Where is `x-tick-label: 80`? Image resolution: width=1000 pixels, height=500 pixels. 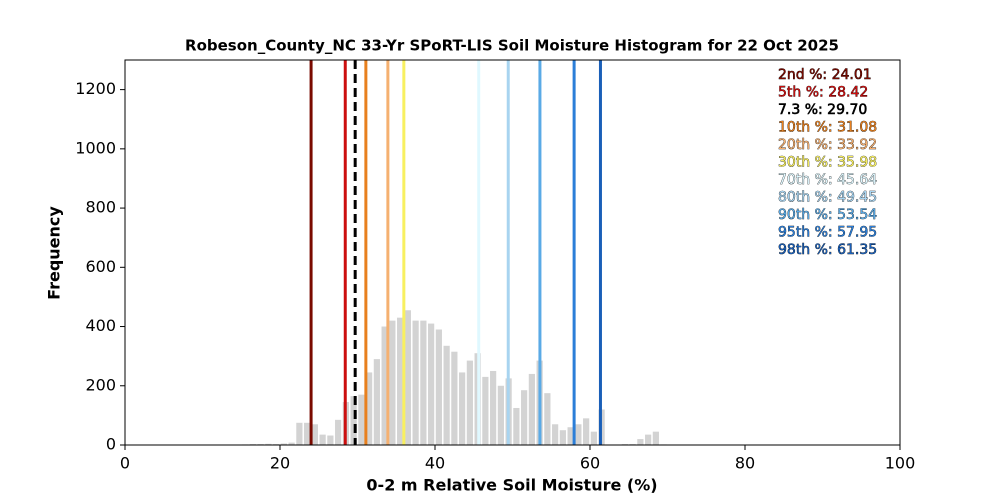
x-tick-label: 80 is located at coordinates (745, 463).